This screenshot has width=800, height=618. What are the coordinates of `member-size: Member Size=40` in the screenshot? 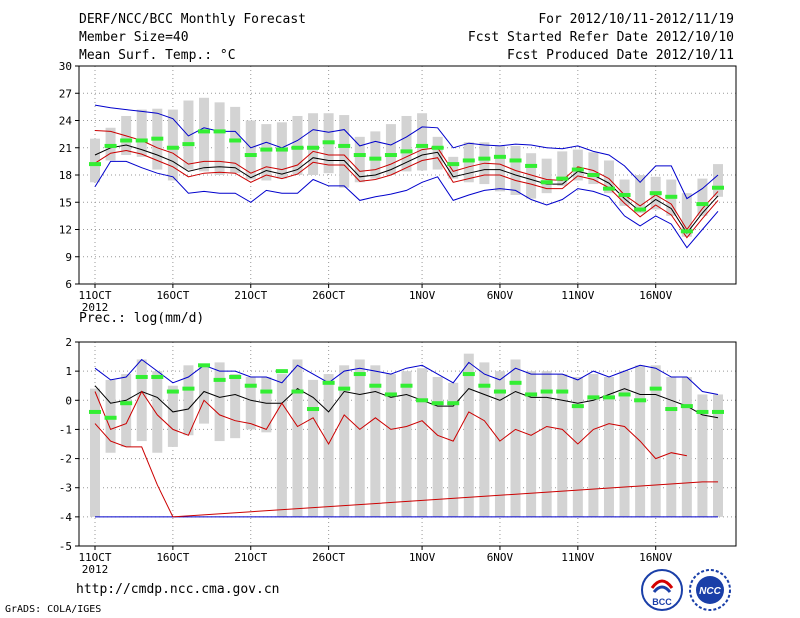 It's located at (134, 37).